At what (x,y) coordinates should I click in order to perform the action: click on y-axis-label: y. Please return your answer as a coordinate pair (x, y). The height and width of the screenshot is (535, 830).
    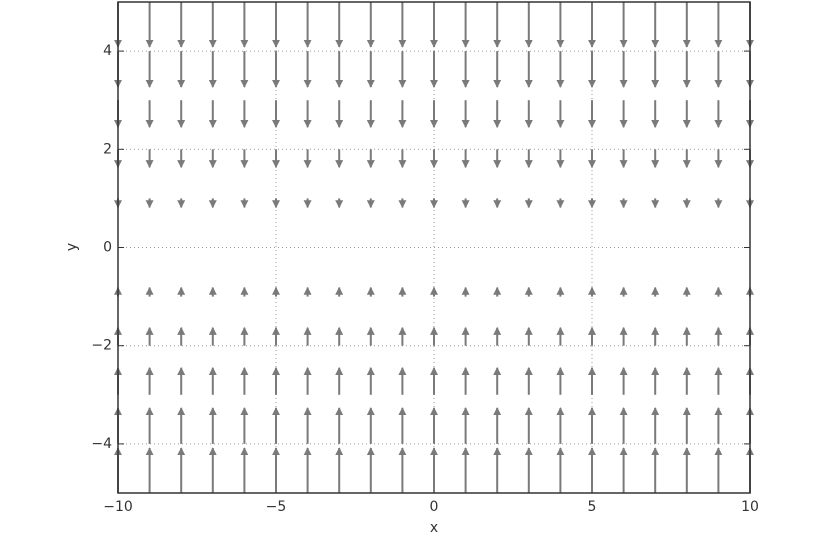
    Looking at the image, I should click on (72, 247).